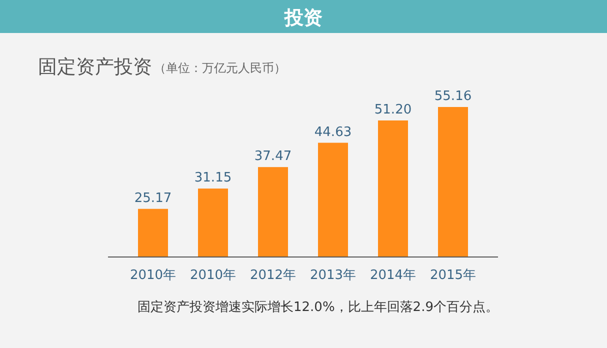  Describe the element at coordinates (453, 96) in the screenshot. I see `data-label: 55.16` at that location.